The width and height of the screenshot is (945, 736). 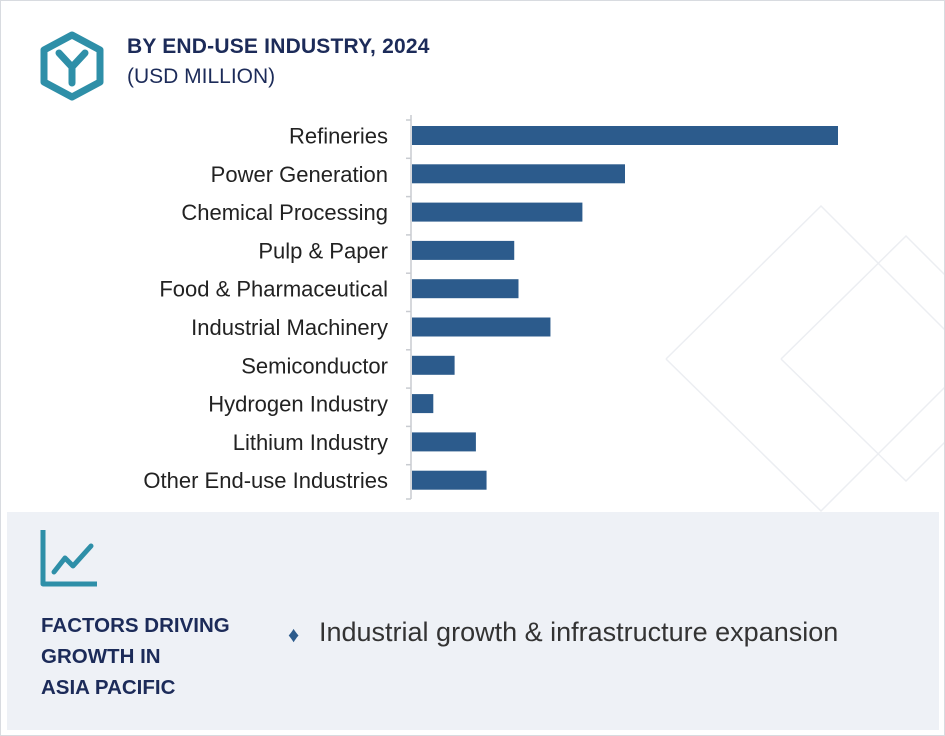 What do you see at coordinates (101, 656) in the screenshot?
I see `factors-title-line: GROWTH IN` at bounding box center [101, 656].